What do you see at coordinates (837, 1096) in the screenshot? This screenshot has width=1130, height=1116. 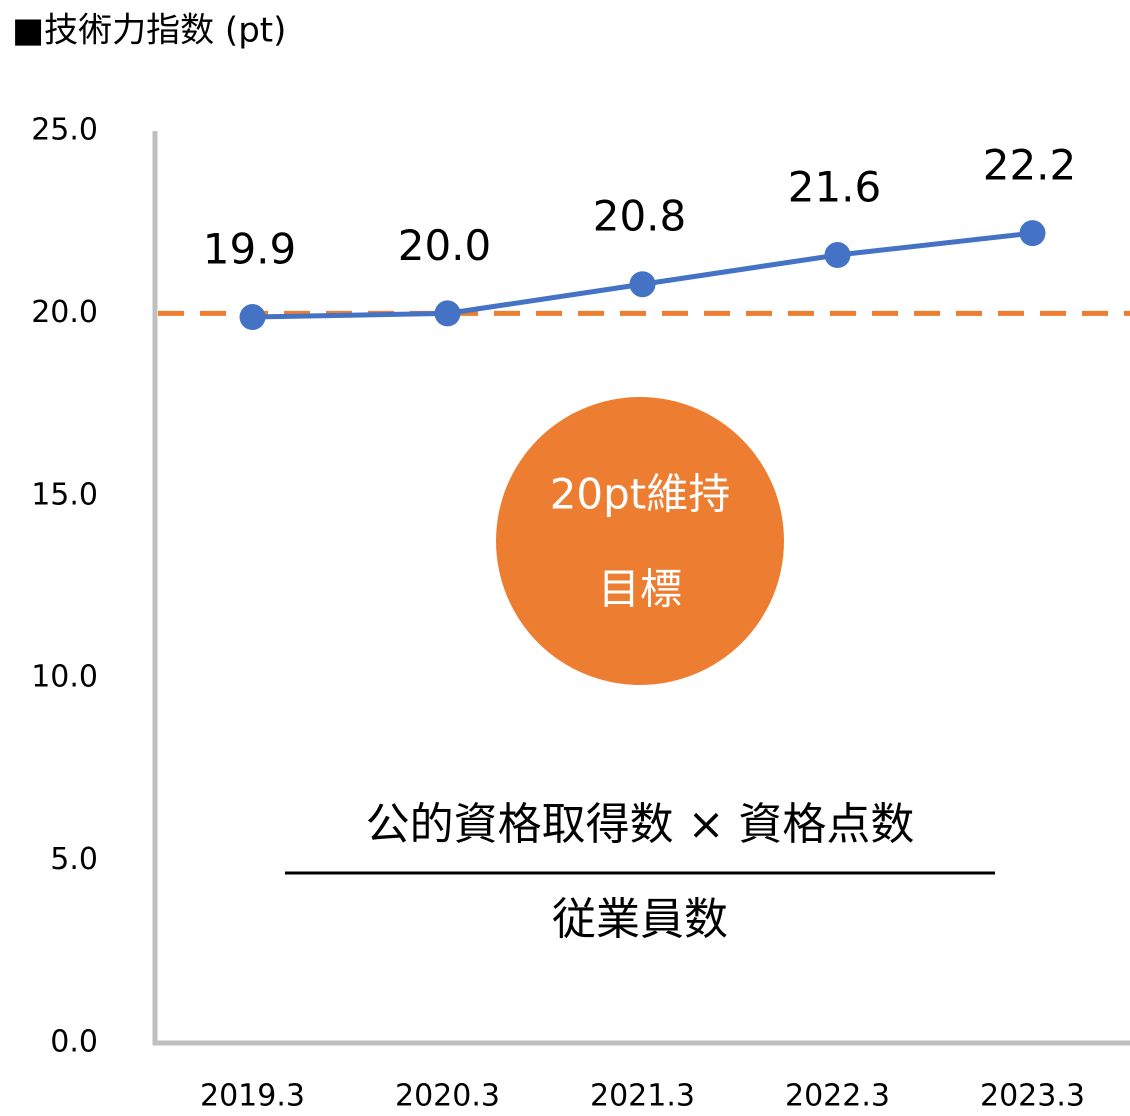 I see `x-tick-label: 2022.3` at bounding box center [837, 1096].